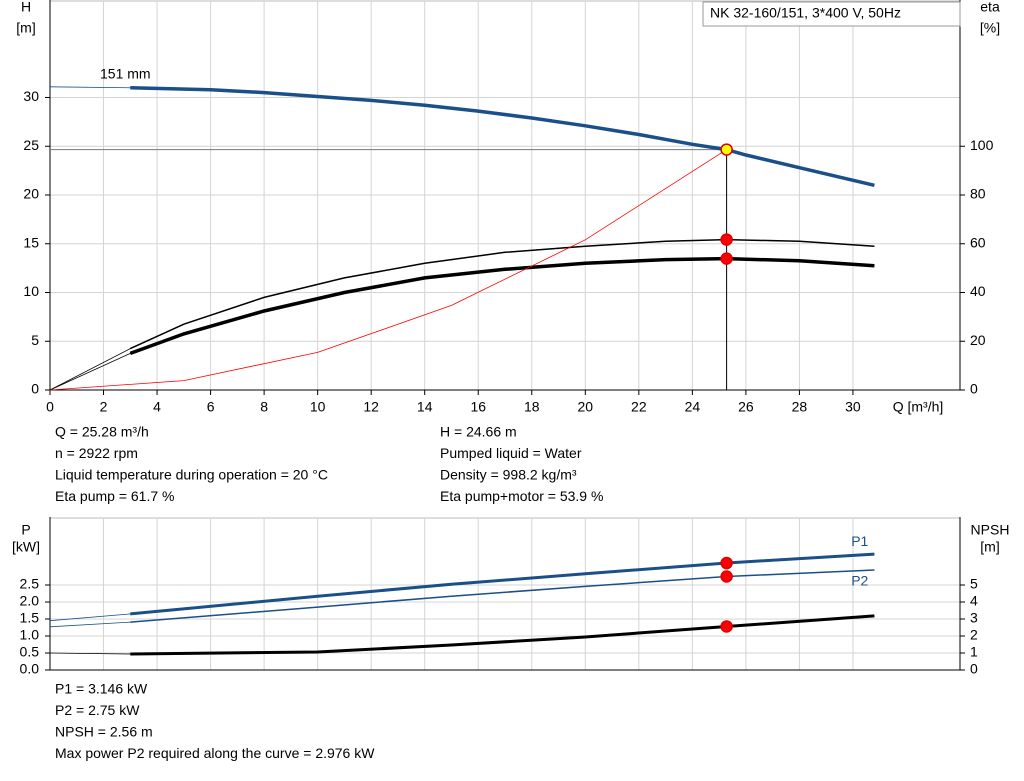 The height and width of the screenshot is (781, 1024). Describe the element at coordinates (974, 635) in the screenshot. I see `y2-tick-label: 2` at that location.